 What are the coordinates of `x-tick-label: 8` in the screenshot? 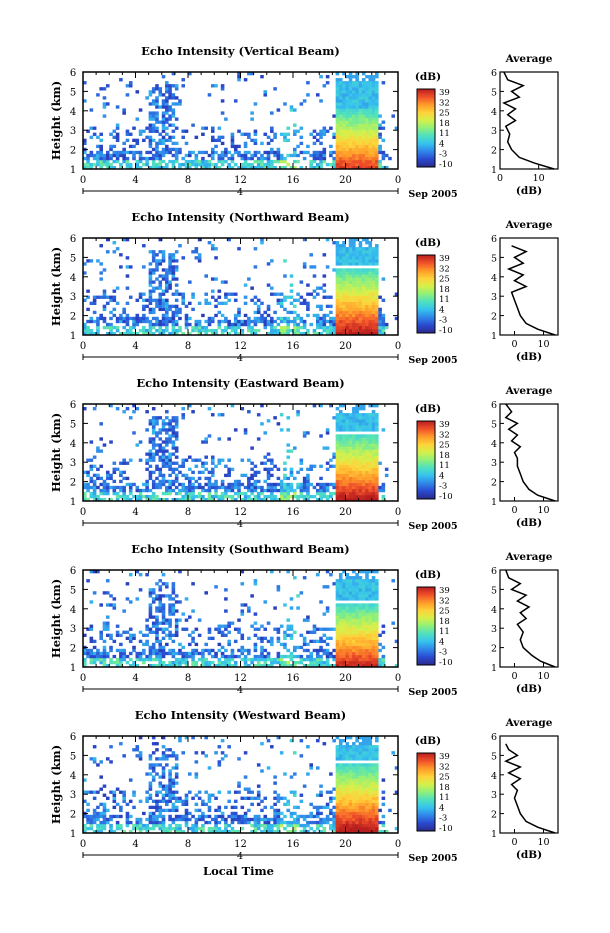 It's located at (188, 512).